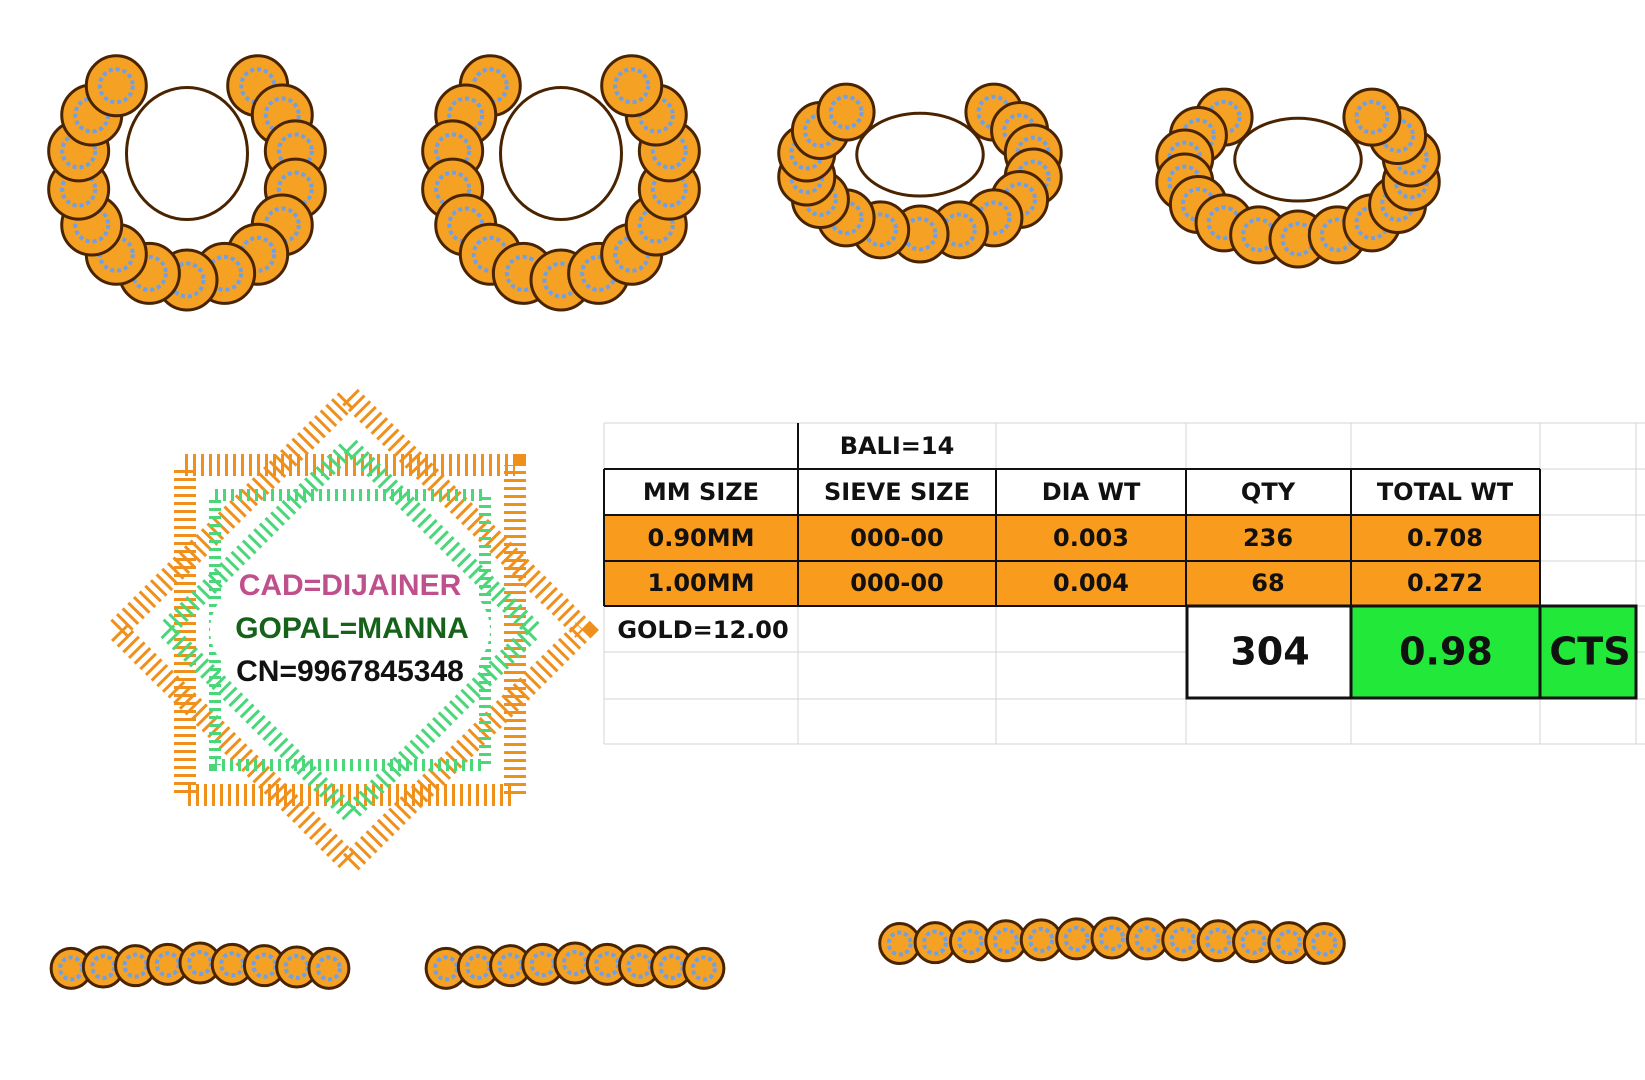 The width and height of the screenshot is (1645, 1080). I want to click on total-weight: 0.98, so click(1446, 652).